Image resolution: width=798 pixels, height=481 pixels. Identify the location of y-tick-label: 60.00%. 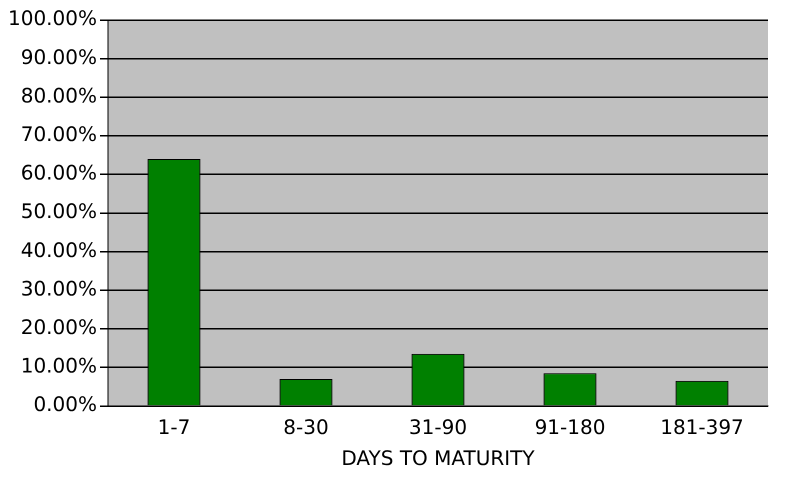
(58, 172).